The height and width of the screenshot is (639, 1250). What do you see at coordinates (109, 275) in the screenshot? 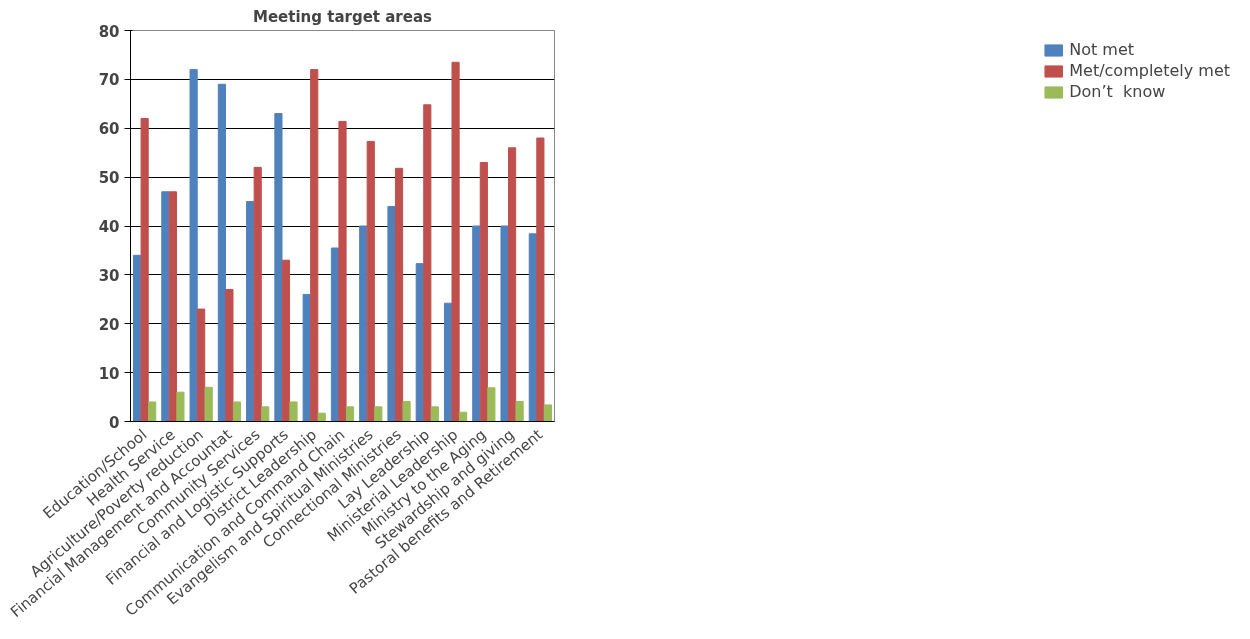
I see `y-tick-label: 30` at bounding box center [109, 275].